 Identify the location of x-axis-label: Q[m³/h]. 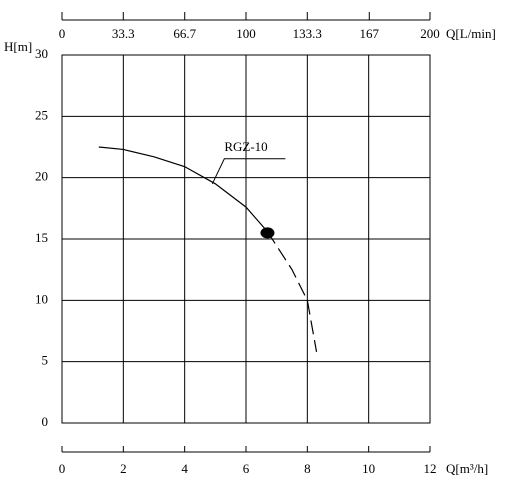
(467, 468).